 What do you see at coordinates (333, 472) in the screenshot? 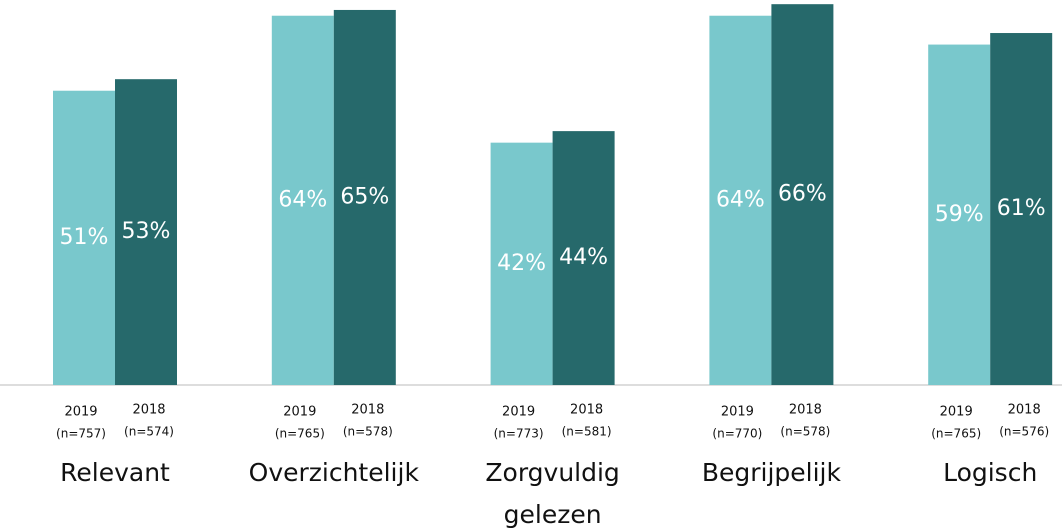
I see `category-label: Overzichtelijk` at bounding box center [333, 472].